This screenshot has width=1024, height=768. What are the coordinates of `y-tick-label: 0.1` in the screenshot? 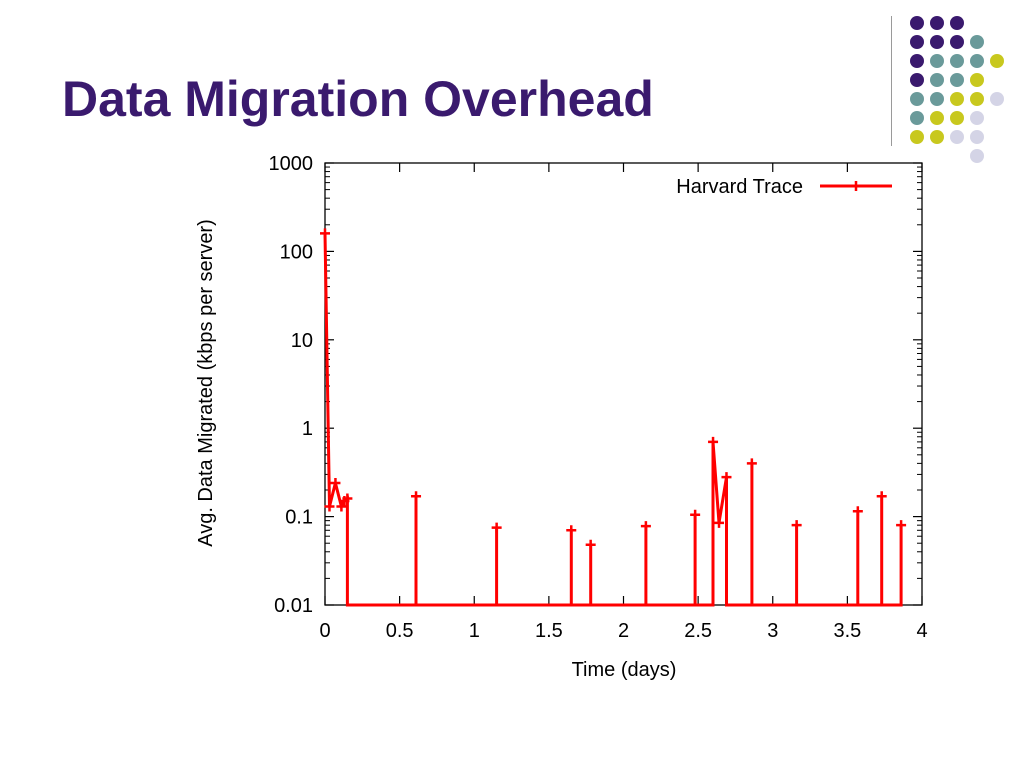 It's located at (299, 518).